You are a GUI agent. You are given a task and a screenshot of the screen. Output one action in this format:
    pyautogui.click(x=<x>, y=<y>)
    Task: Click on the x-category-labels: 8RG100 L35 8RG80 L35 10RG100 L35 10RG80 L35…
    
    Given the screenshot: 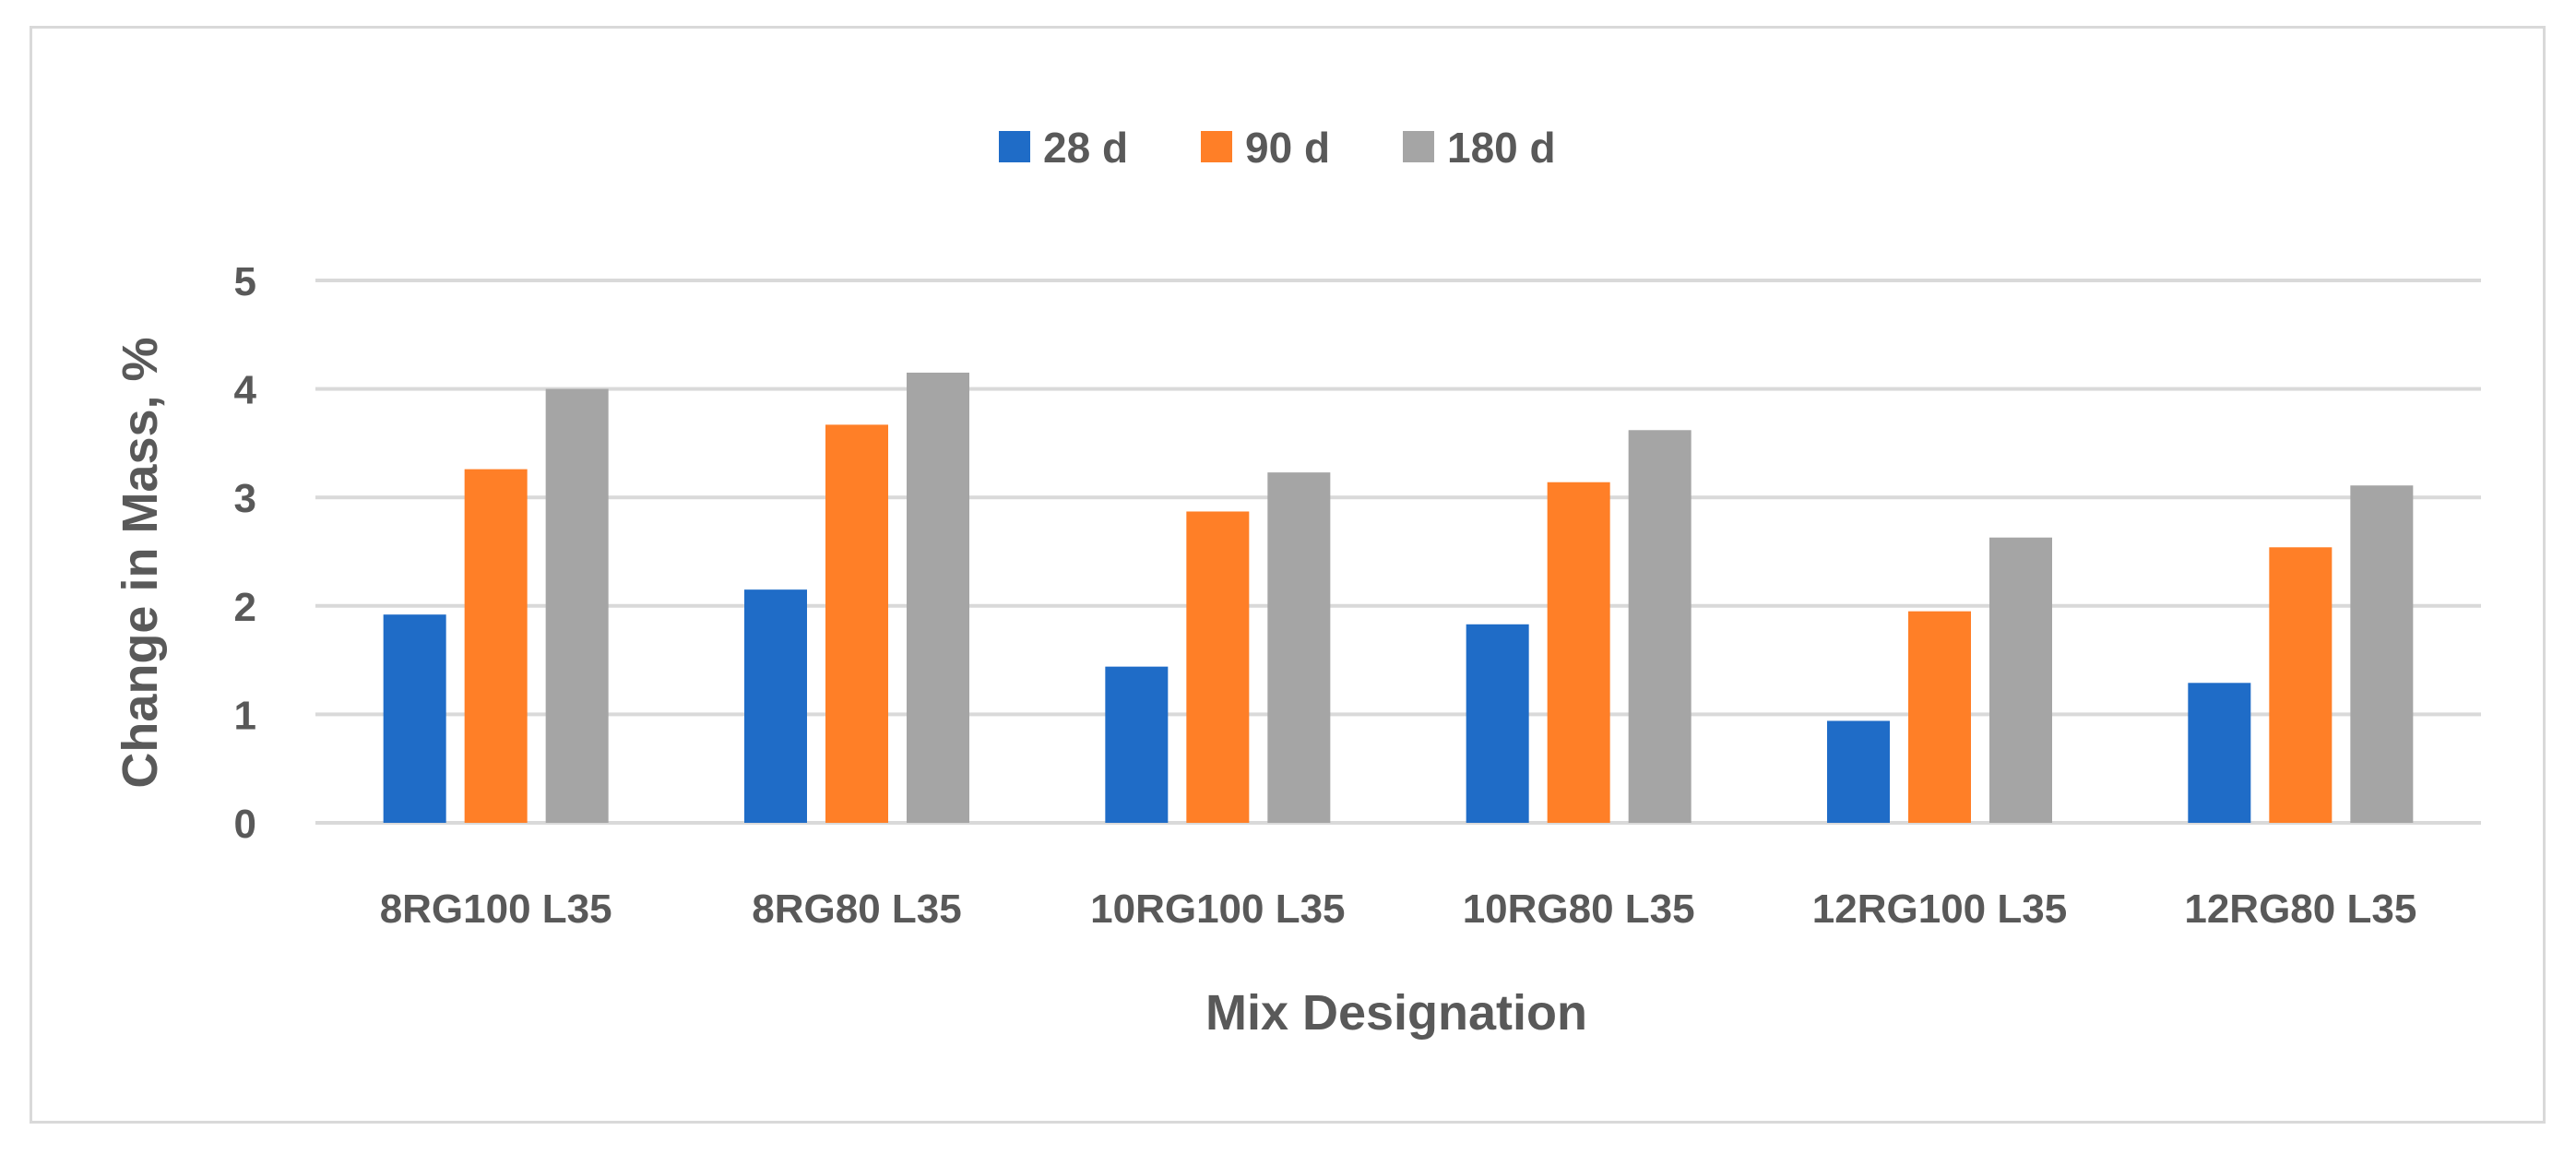 What is the action you would take?
    pyautogui.click(x=1399, y=909)
    